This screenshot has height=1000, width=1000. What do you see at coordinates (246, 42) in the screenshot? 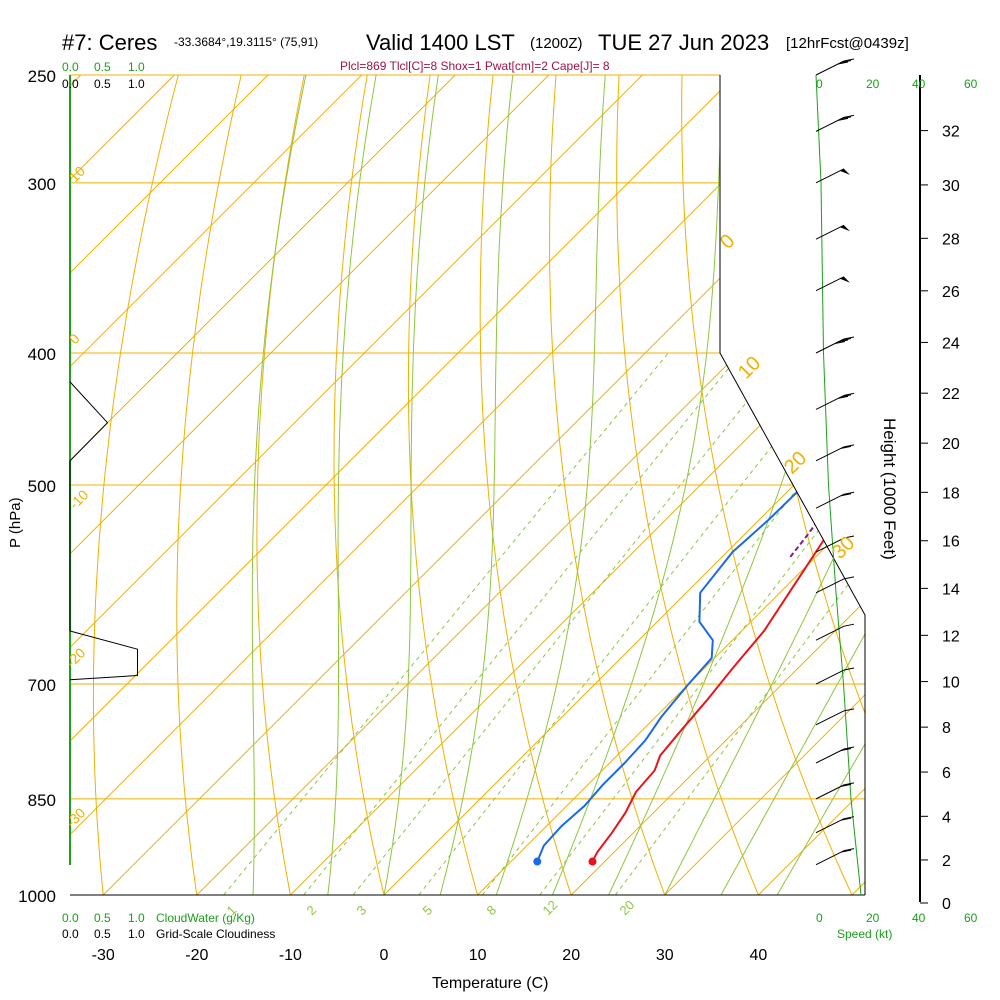
I see `station-coords: -33.3684°,19.3115° (75,91)` at bounding box center [246, 42].